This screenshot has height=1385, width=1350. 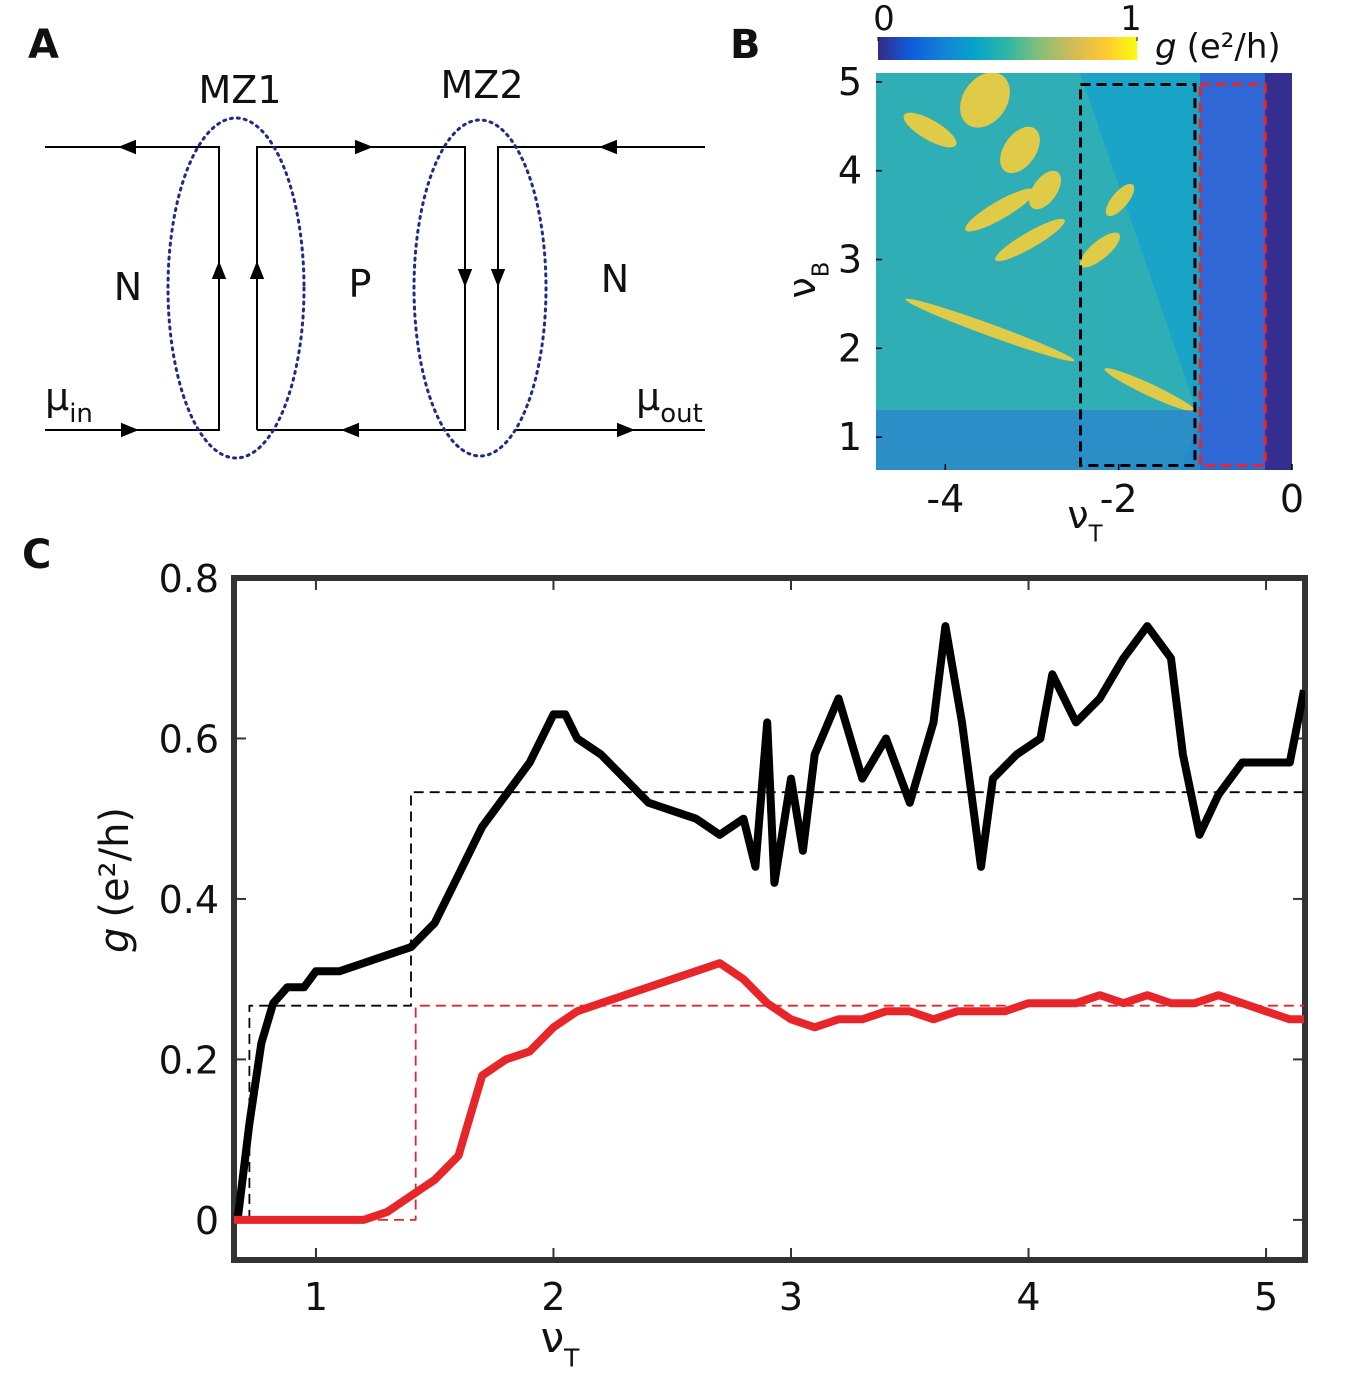 I want to click on colorbar, so click(x=1007, y=48).